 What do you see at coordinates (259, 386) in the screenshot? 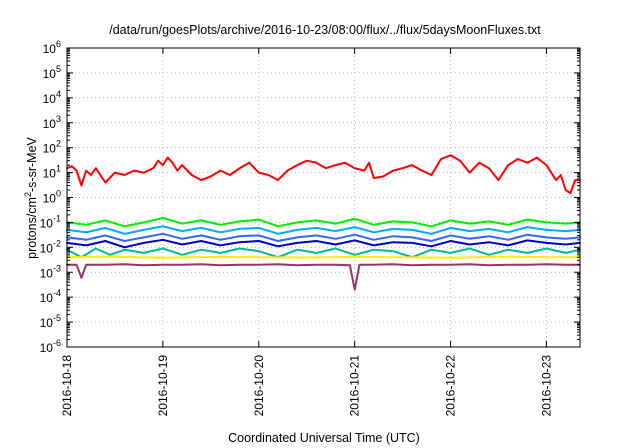
I see `x-tick-label: 2016-10-20` at bounding box center [259, 386].